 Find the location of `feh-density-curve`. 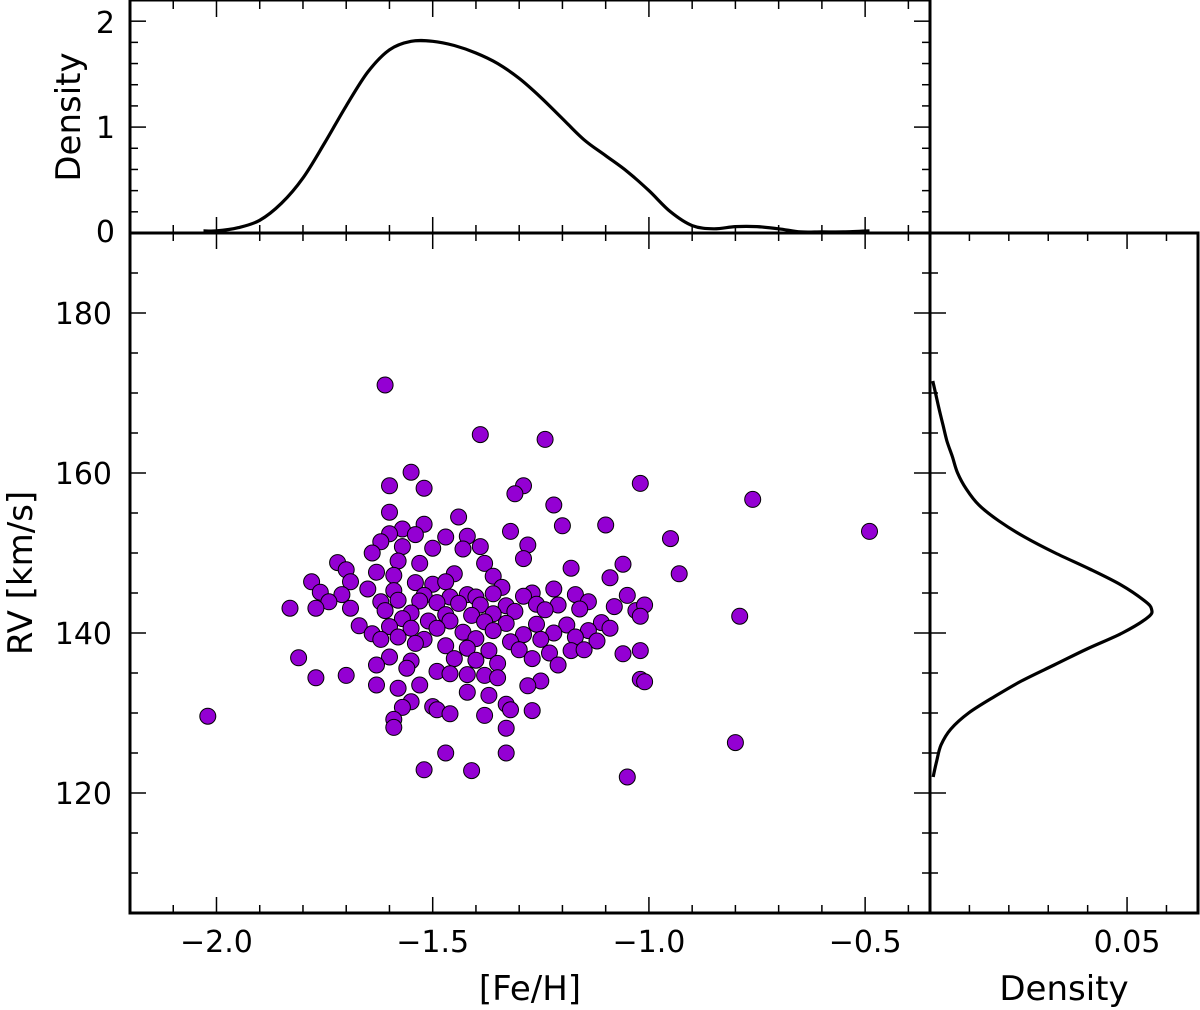

feh-density-curve is located at coordinates (536, 136).